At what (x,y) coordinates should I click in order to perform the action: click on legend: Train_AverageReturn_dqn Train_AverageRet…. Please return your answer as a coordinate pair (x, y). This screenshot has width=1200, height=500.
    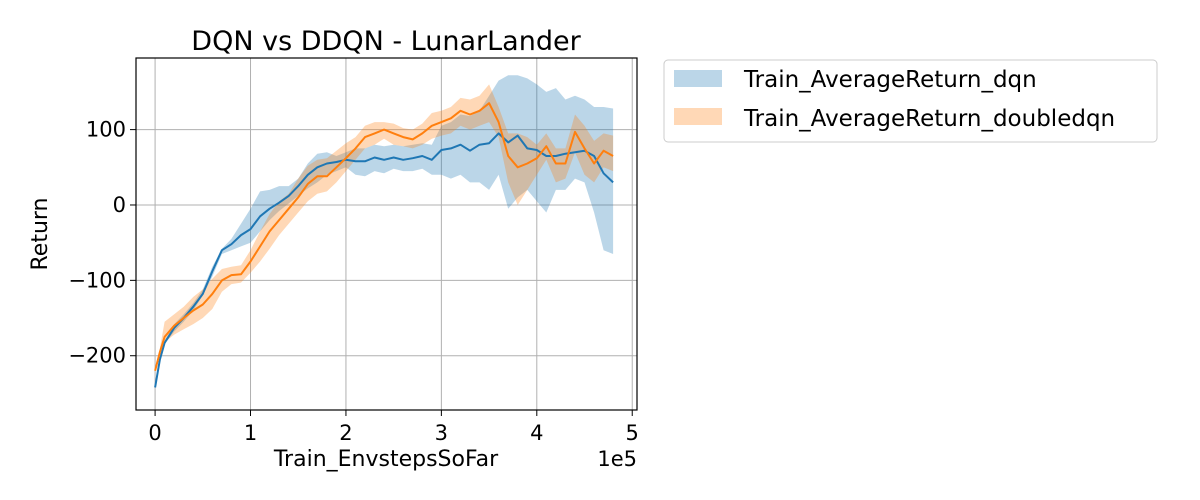
    Looking at the image, I should click on (910, 101).